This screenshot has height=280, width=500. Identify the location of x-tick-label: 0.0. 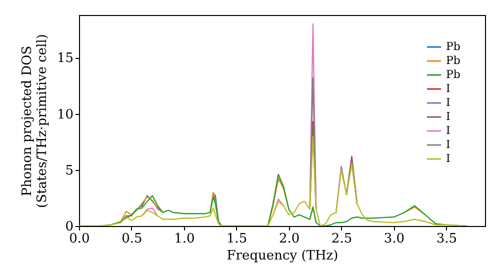
(79, 239).